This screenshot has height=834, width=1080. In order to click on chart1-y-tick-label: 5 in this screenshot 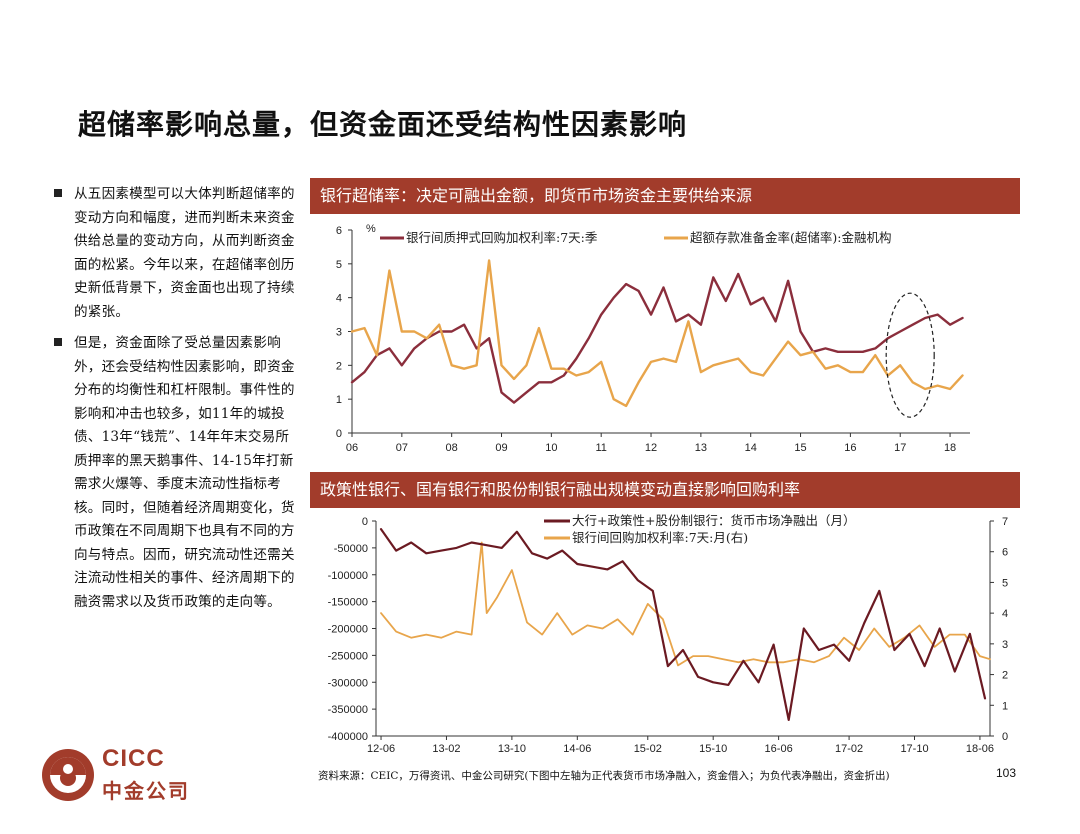, I will do `click(339, 265)`.